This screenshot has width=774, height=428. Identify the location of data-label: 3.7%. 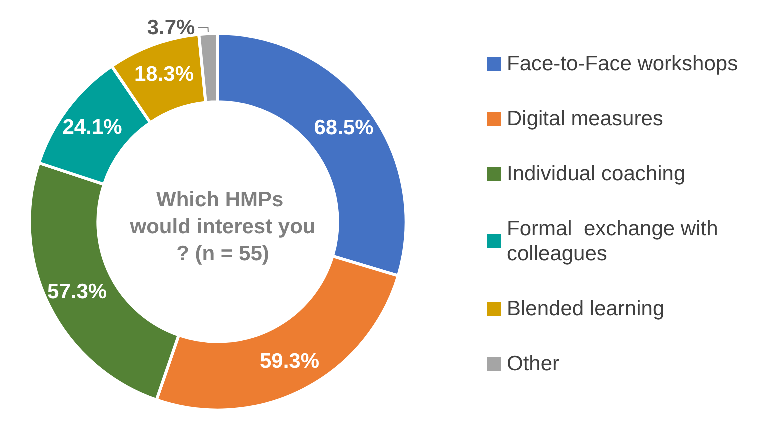
(171, 28).